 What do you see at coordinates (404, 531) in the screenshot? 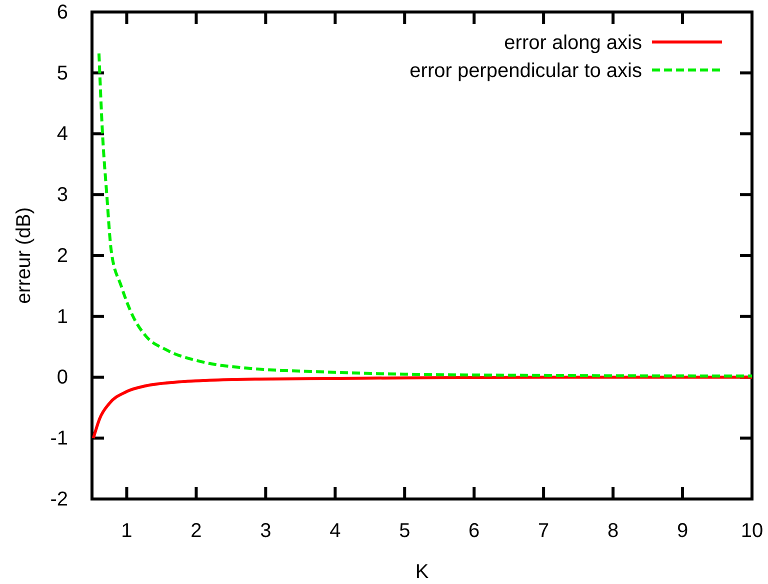
I see `x-tick-label: 5` at bounding box center [404, 531].